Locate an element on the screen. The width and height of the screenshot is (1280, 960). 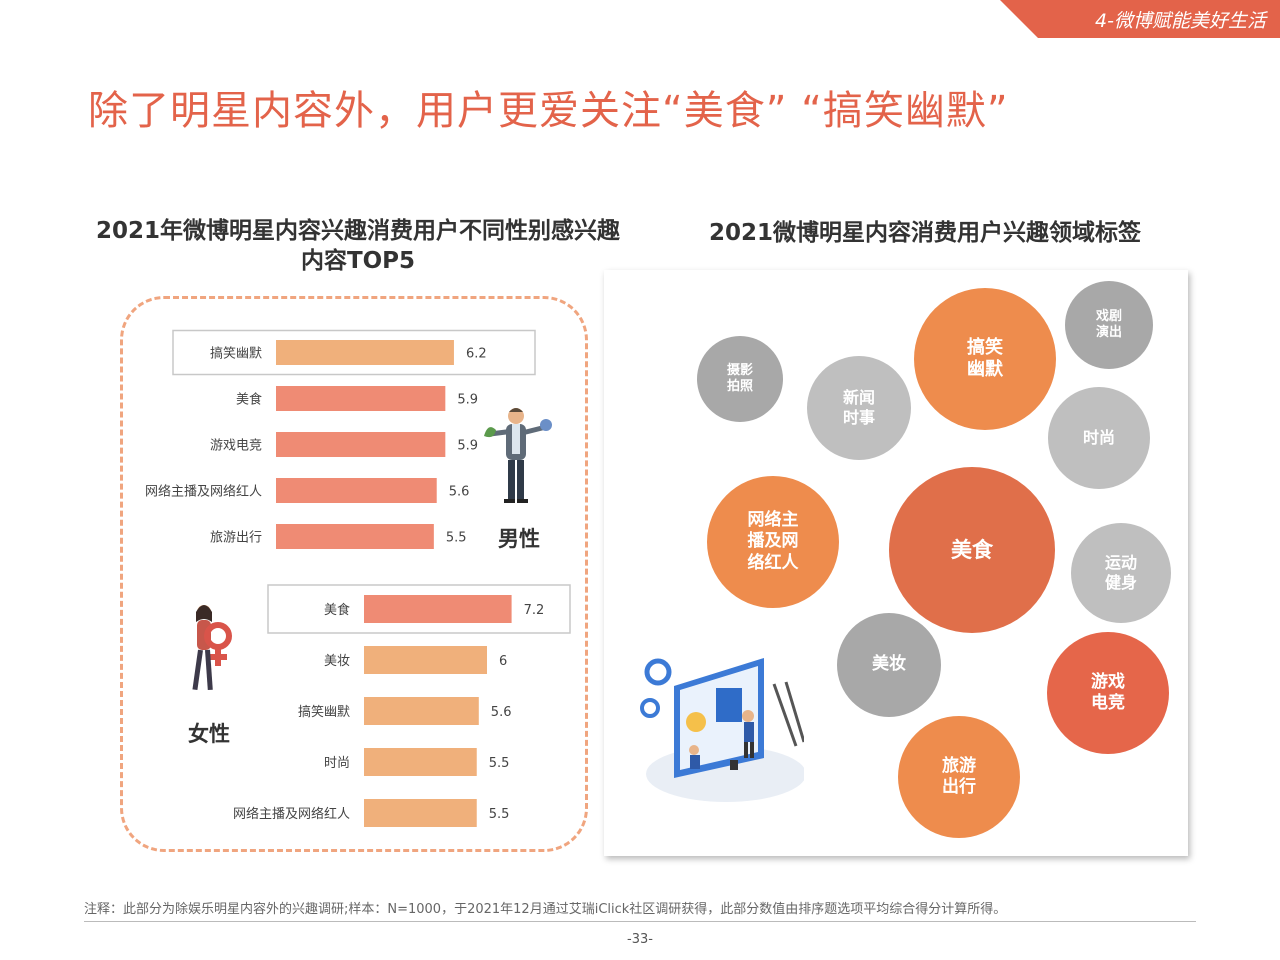
section-tag-text: 4-微博赋能美好生活 is located at coordinates (1180, 20).